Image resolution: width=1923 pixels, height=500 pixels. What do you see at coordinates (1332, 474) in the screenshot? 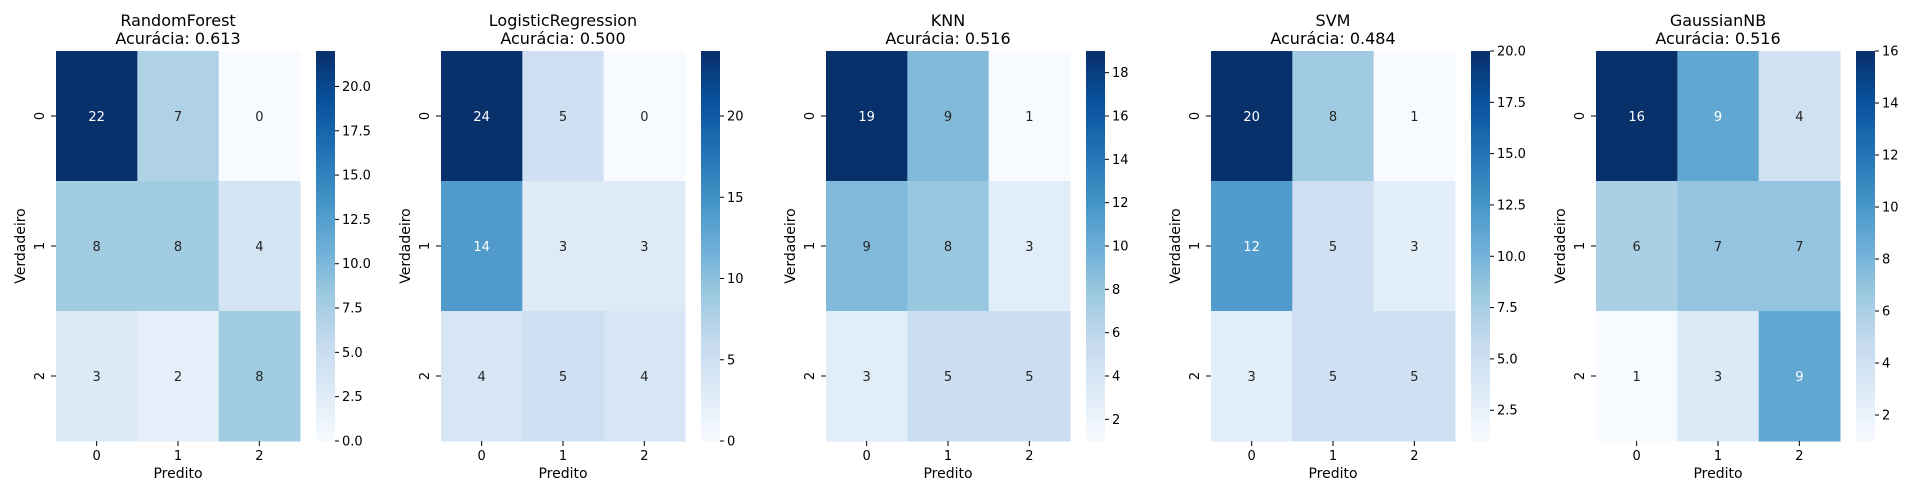
I see `x-axis-label: Predito` at bounding box center [1332, 474].